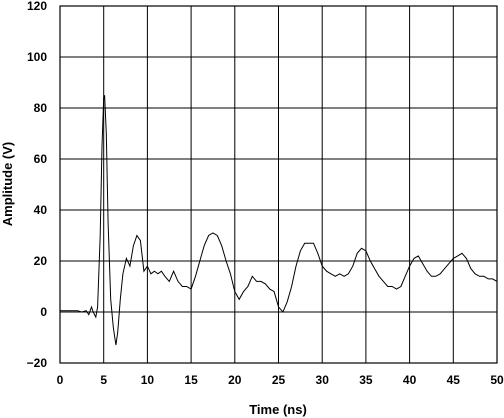  I want to click on y-tick-label: 40, so click(41, 210).